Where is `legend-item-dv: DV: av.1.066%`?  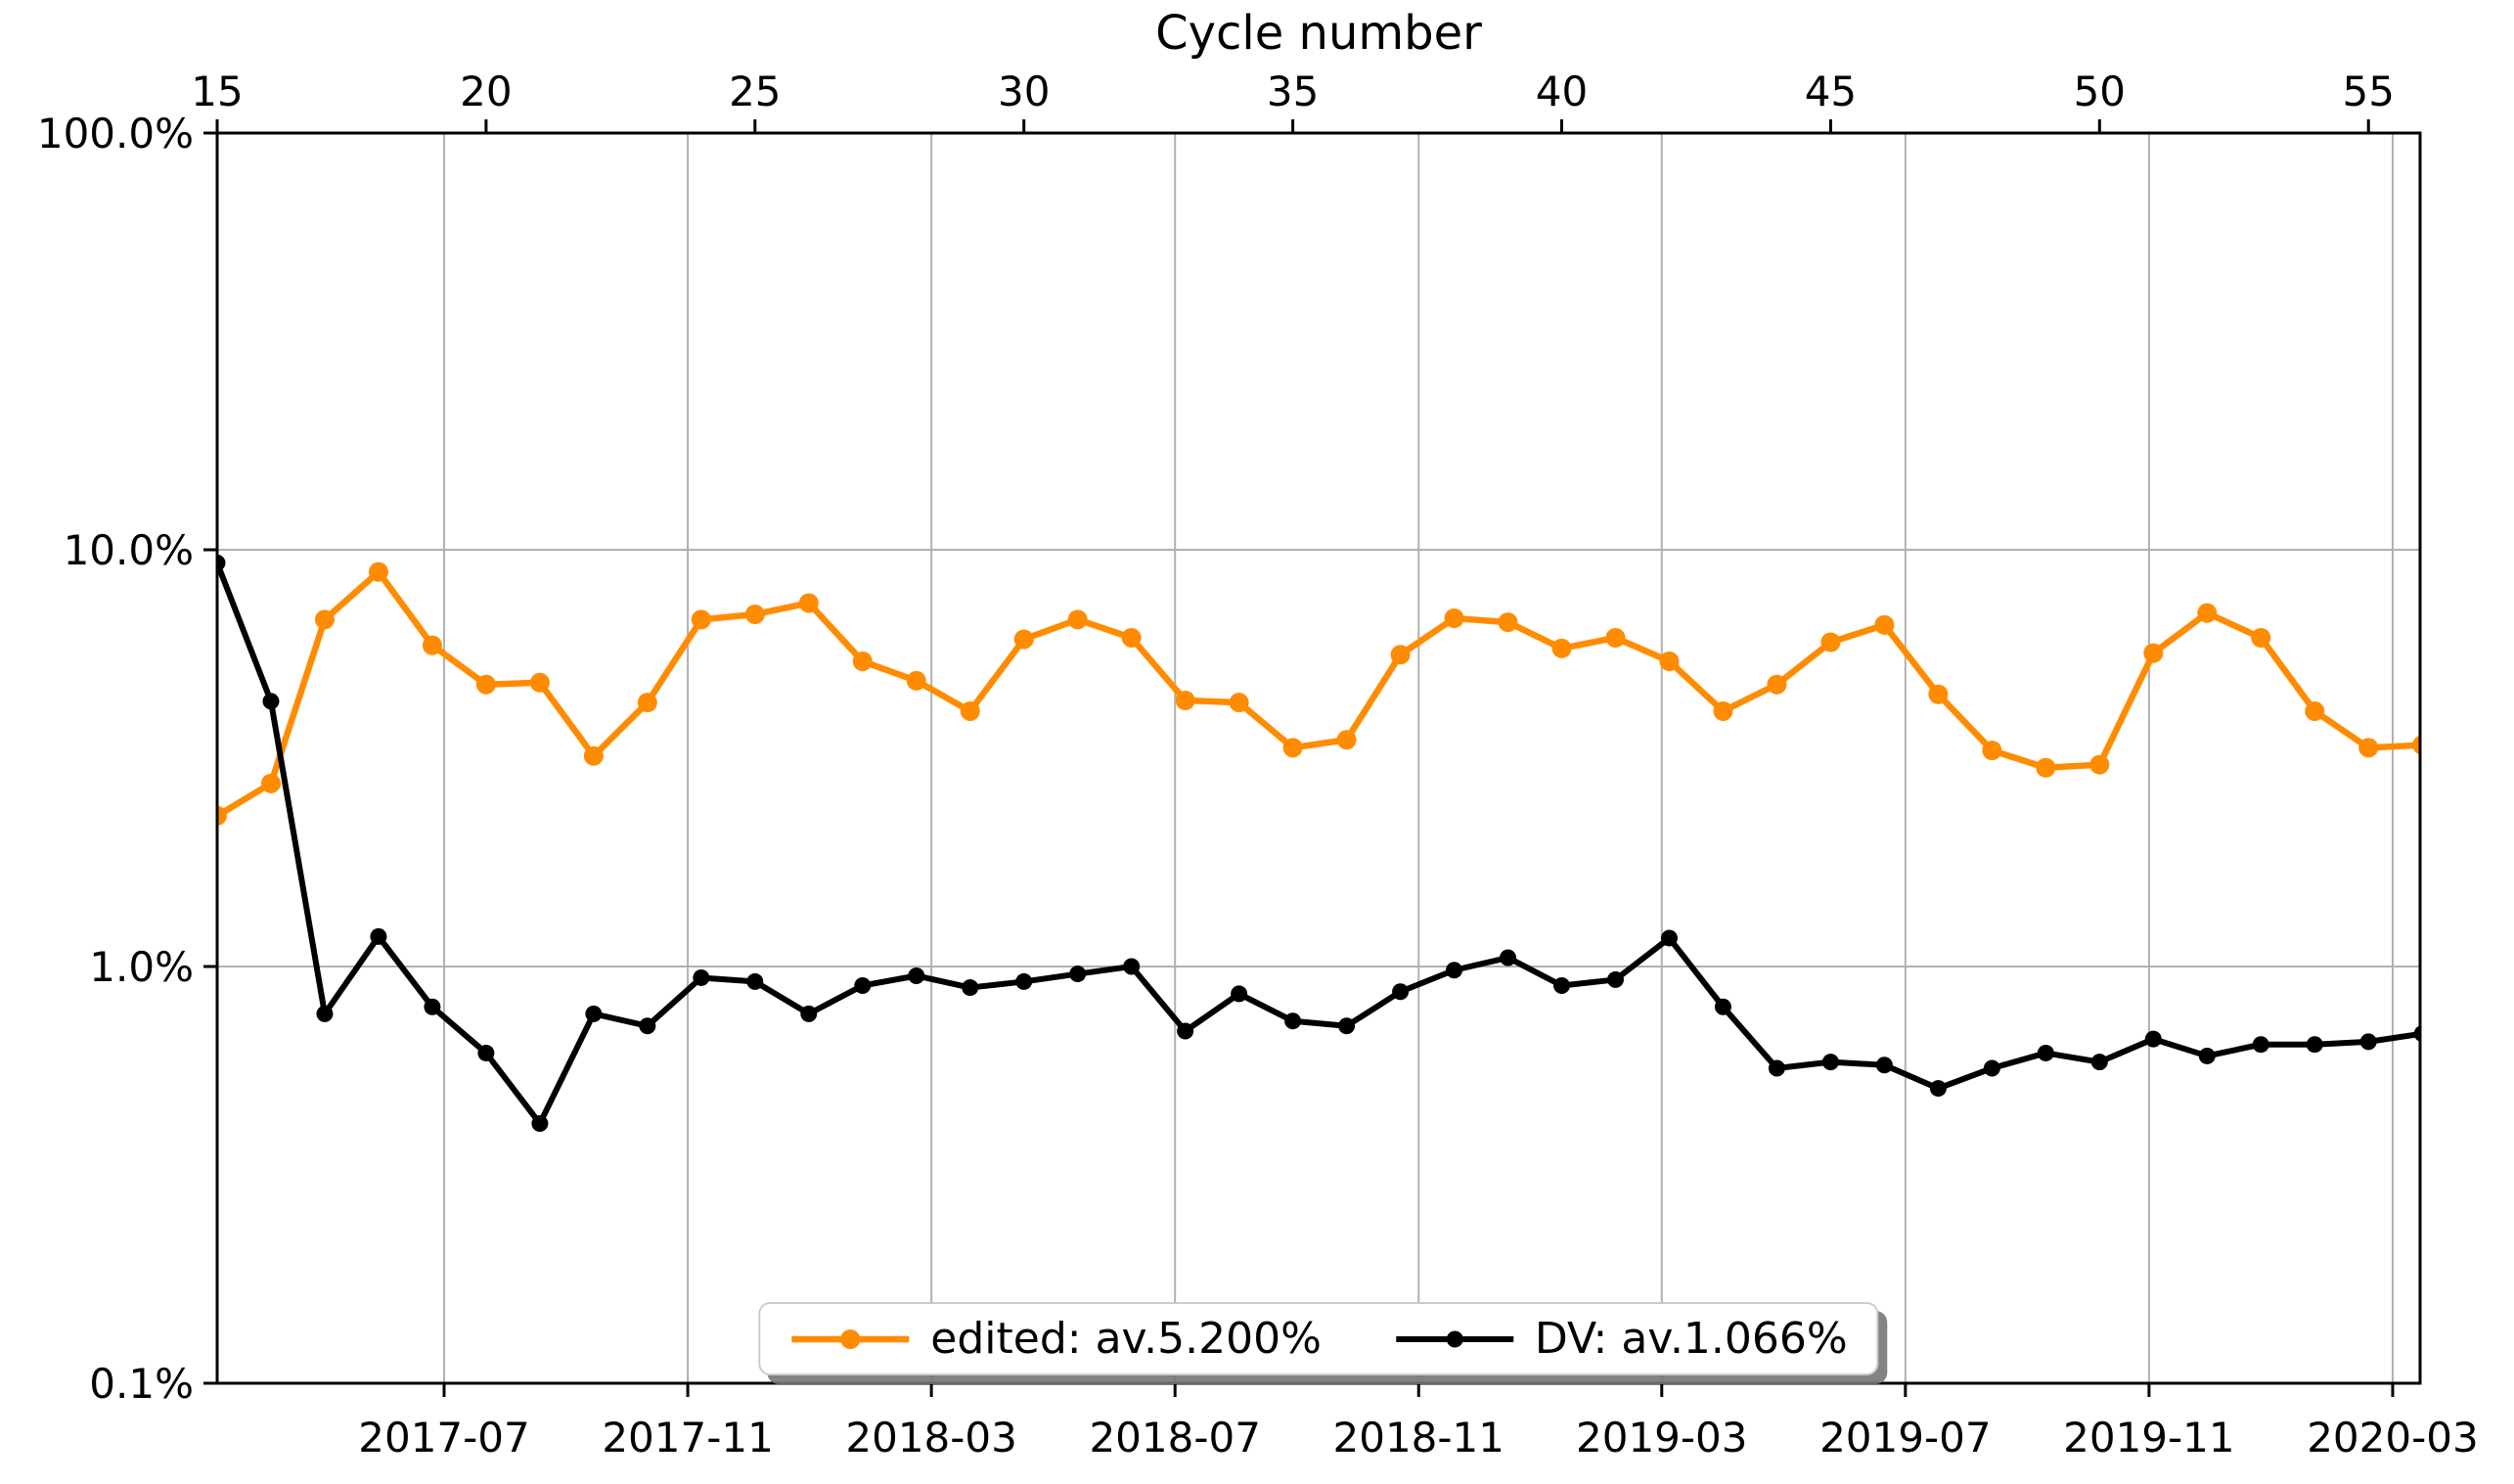 legend-item-dv: DV: av.1.066% is located at coordinates (1621, 1339).